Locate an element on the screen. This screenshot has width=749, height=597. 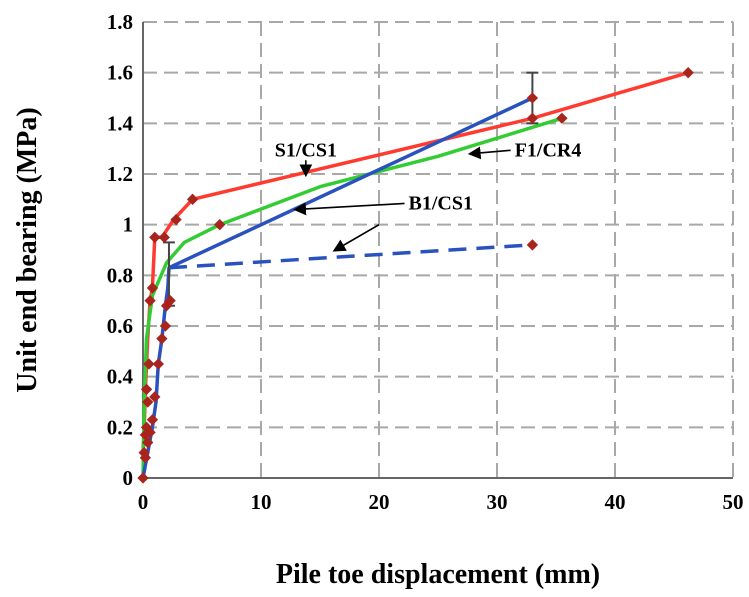
y-tick-label: 1.6 is located at coordinates (120, 73).